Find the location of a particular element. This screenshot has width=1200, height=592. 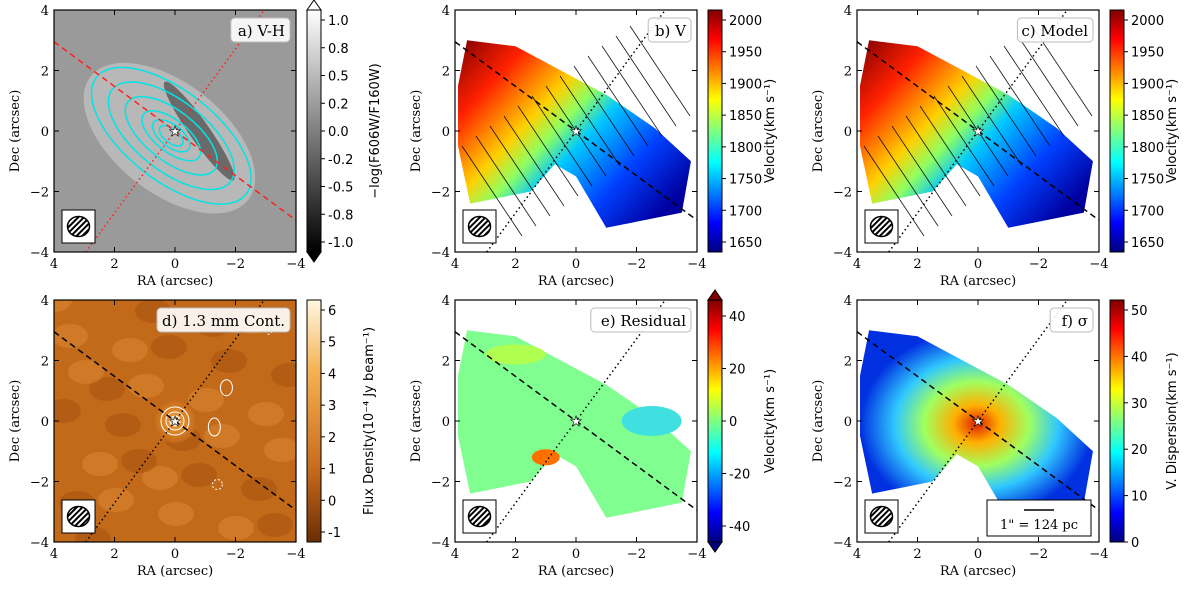

x-tick-label: 0 is located at coordinates (978, 264).